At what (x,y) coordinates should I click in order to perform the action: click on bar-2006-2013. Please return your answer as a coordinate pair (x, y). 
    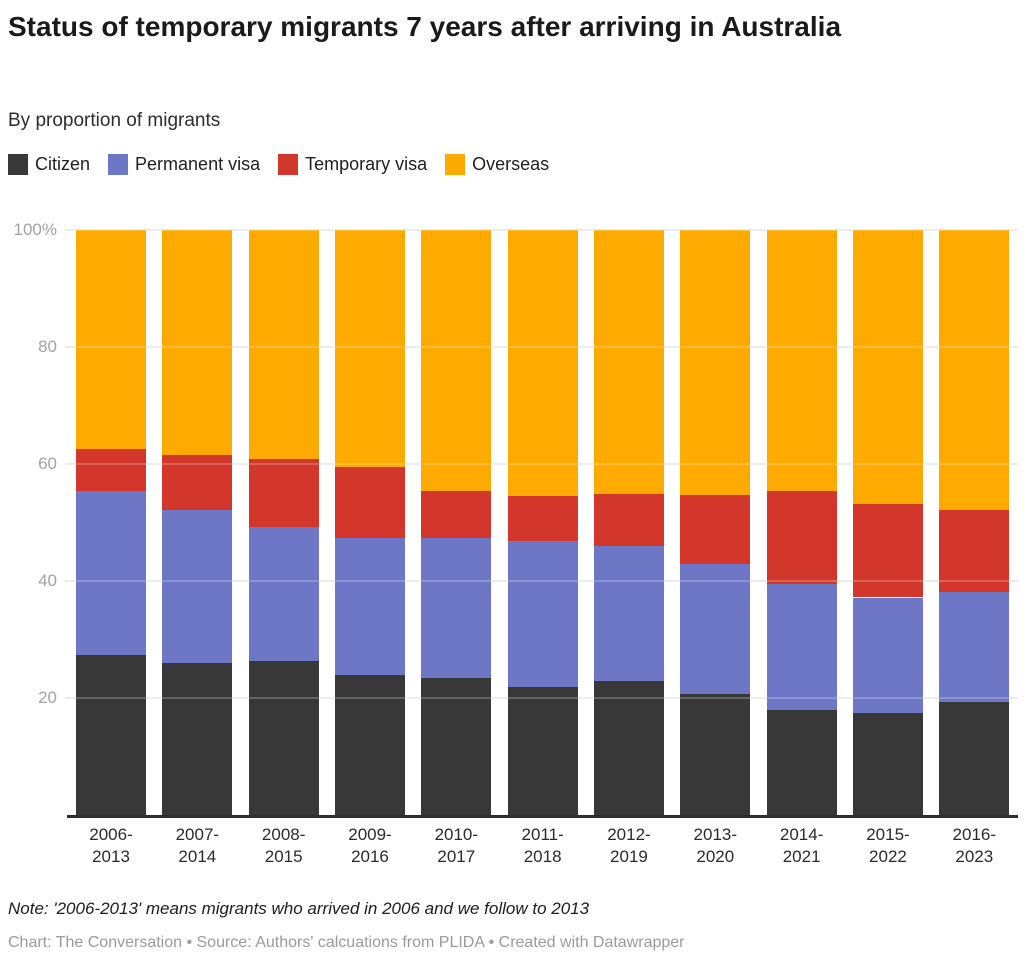
    Looking at the image, I should click on (111, 522).